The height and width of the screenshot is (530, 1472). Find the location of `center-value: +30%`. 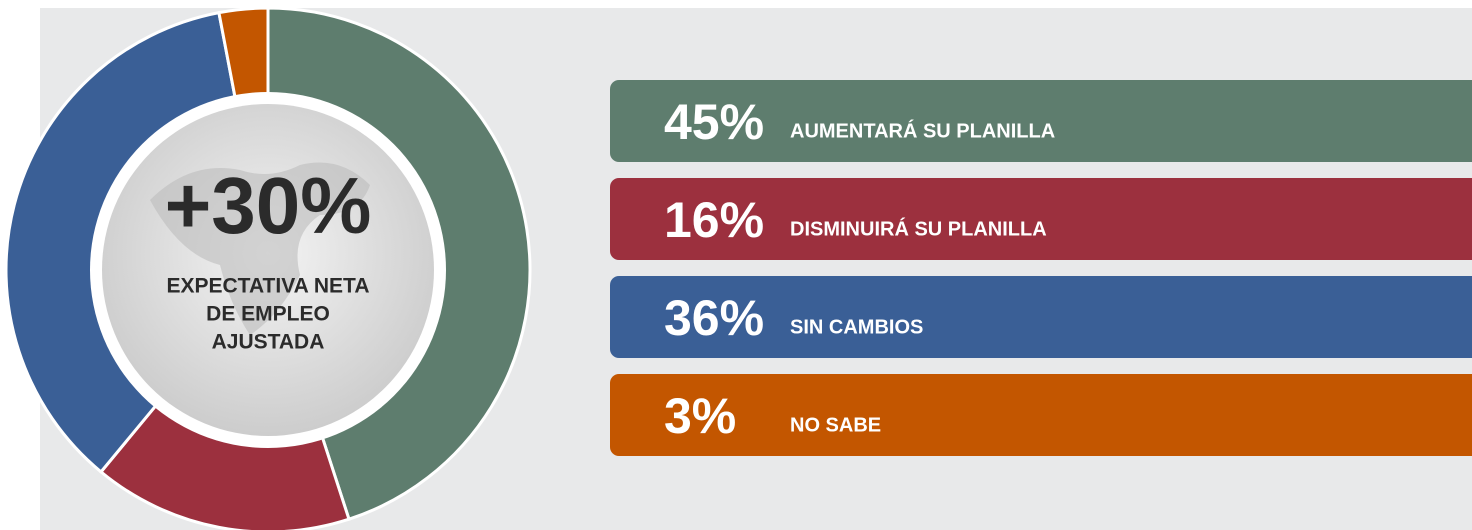

center-value: +30% is located at coordinates (268, 205).